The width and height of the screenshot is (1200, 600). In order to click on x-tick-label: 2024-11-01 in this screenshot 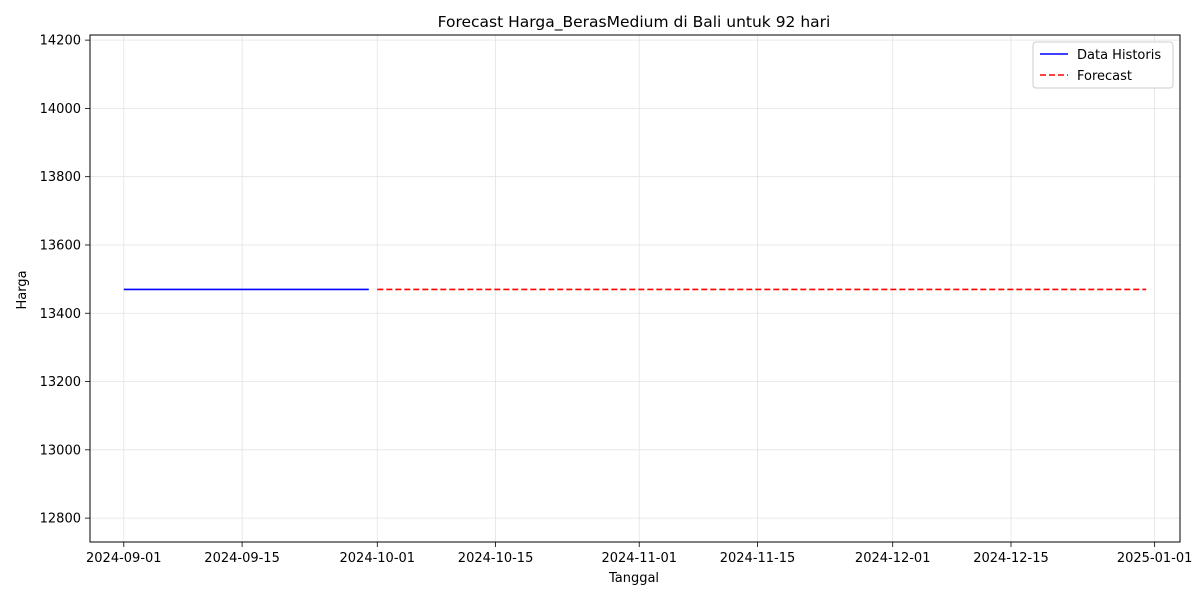, I will do `click(639, 558)`.